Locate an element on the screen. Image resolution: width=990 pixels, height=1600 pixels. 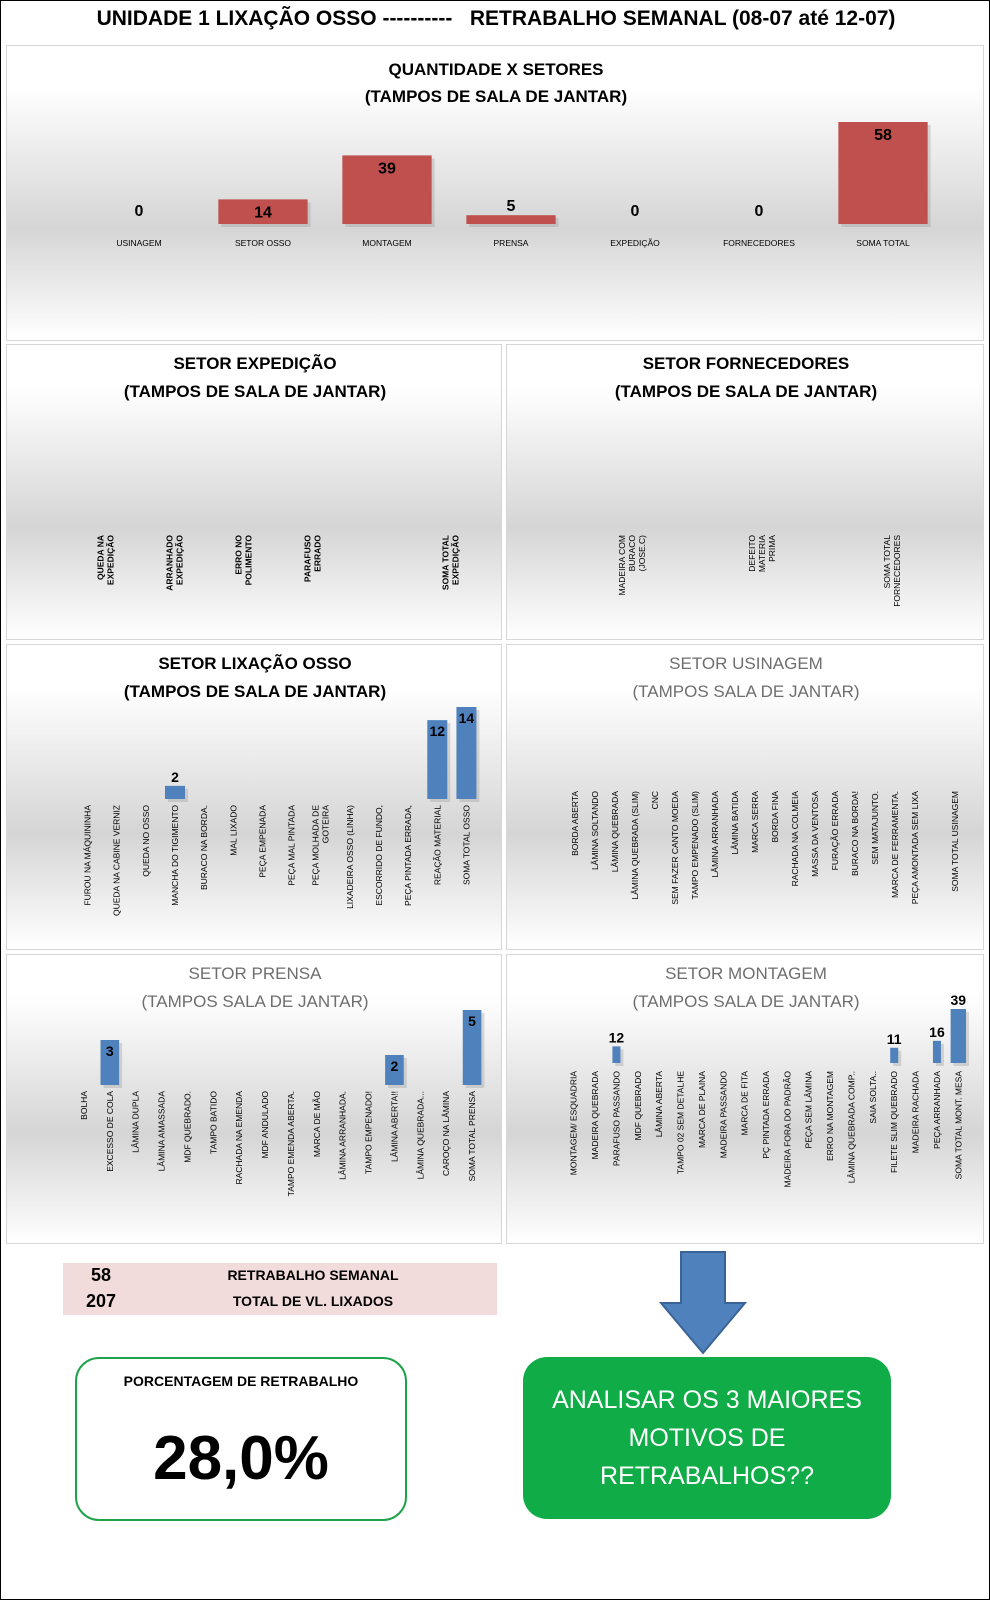
category-label: PÇ PINTADA ERRADA is located at coordinates (766, 1115).